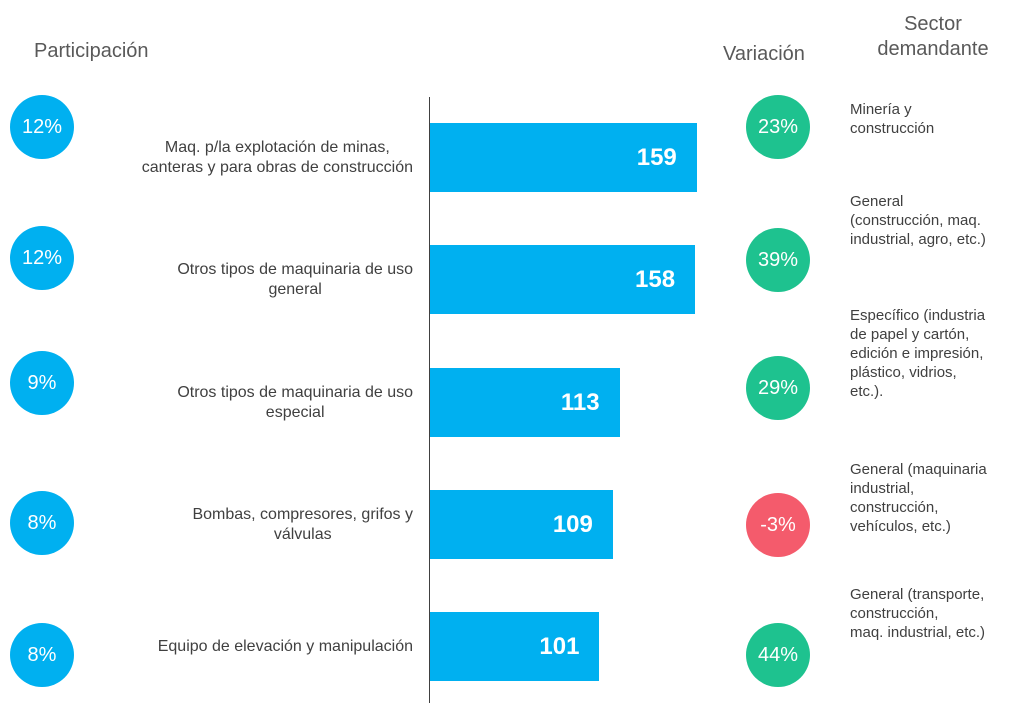 This screenshot has height=703, width=1022. Describe the element at coordinates (521, 524) in the screenshot. I see `bar: 109` at that location.